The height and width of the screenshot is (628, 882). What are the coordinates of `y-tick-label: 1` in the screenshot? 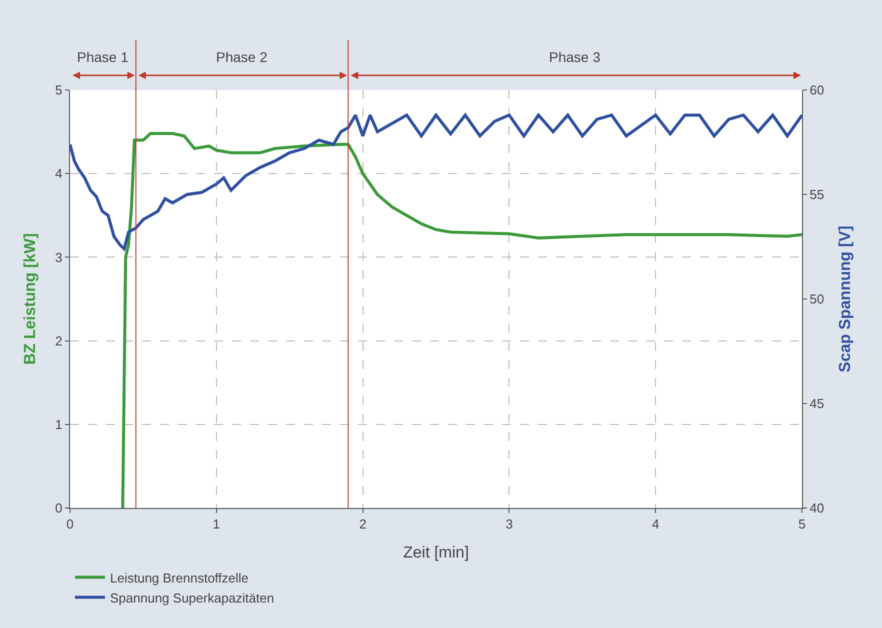 It's located at (58, 424).